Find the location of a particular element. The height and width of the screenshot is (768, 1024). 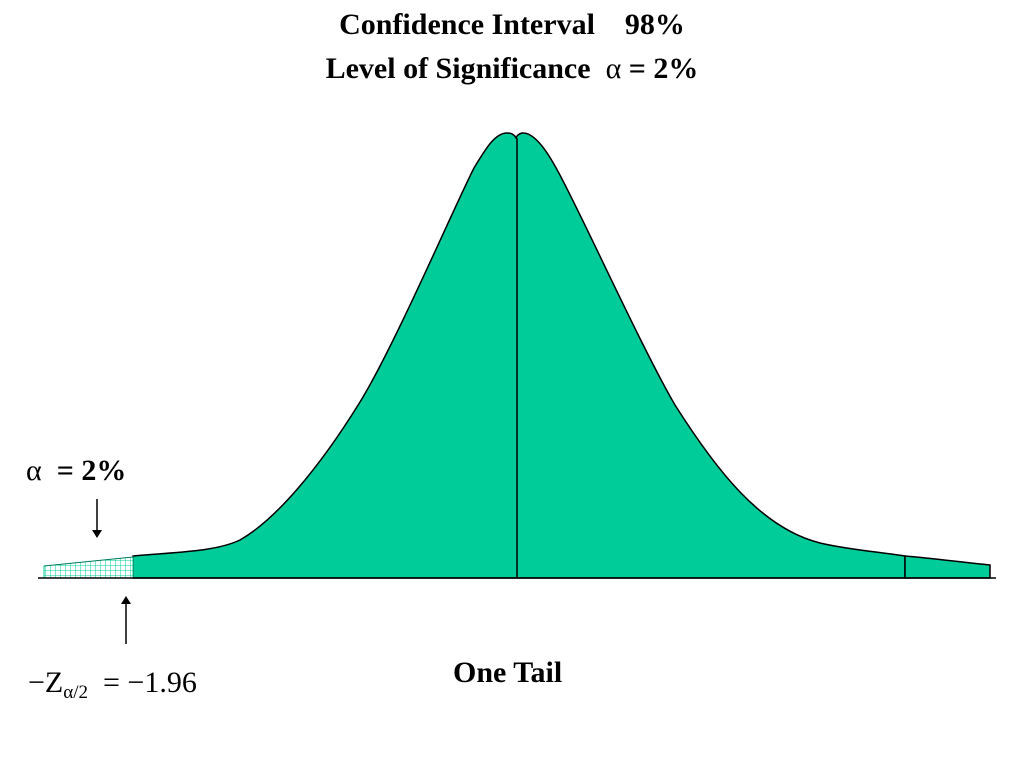

up-arrow-icon is located at coordinates (126, 600).